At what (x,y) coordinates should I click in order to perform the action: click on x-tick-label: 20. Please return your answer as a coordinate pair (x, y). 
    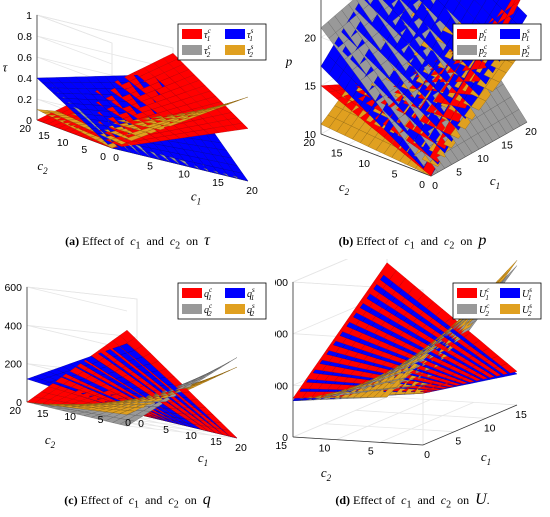
    Looking at the image, I should click on (531, 132).